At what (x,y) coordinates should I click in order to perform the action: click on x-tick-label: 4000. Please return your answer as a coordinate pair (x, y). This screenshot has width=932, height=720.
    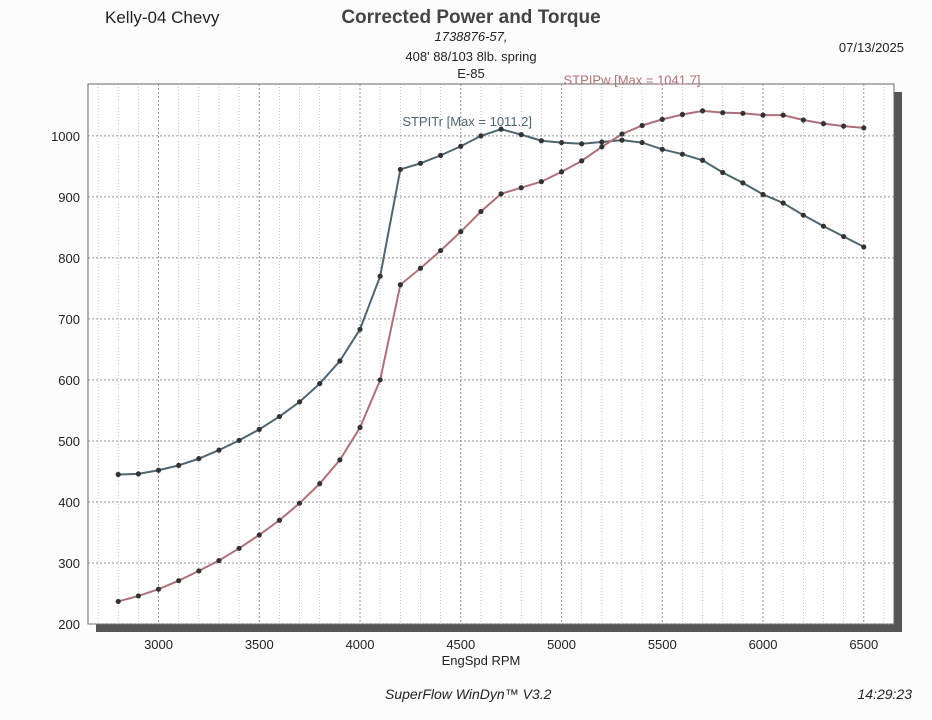
    Looking at the image, I should click on (360, 644).